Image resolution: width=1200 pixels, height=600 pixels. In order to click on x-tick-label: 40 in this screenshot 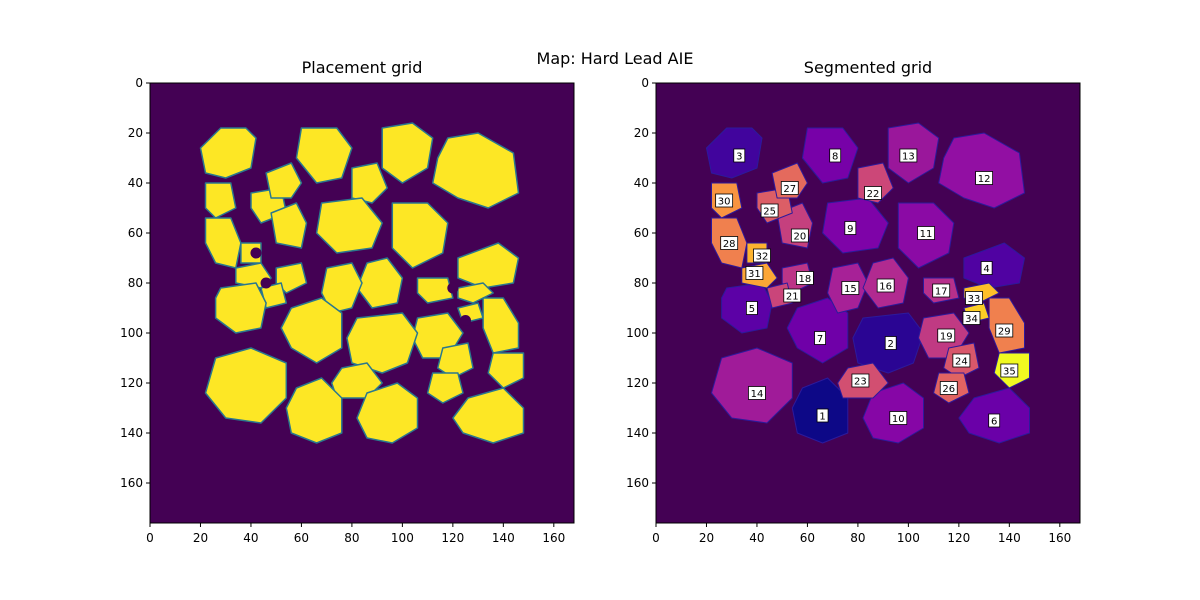, I will do `click(756, 538)`.